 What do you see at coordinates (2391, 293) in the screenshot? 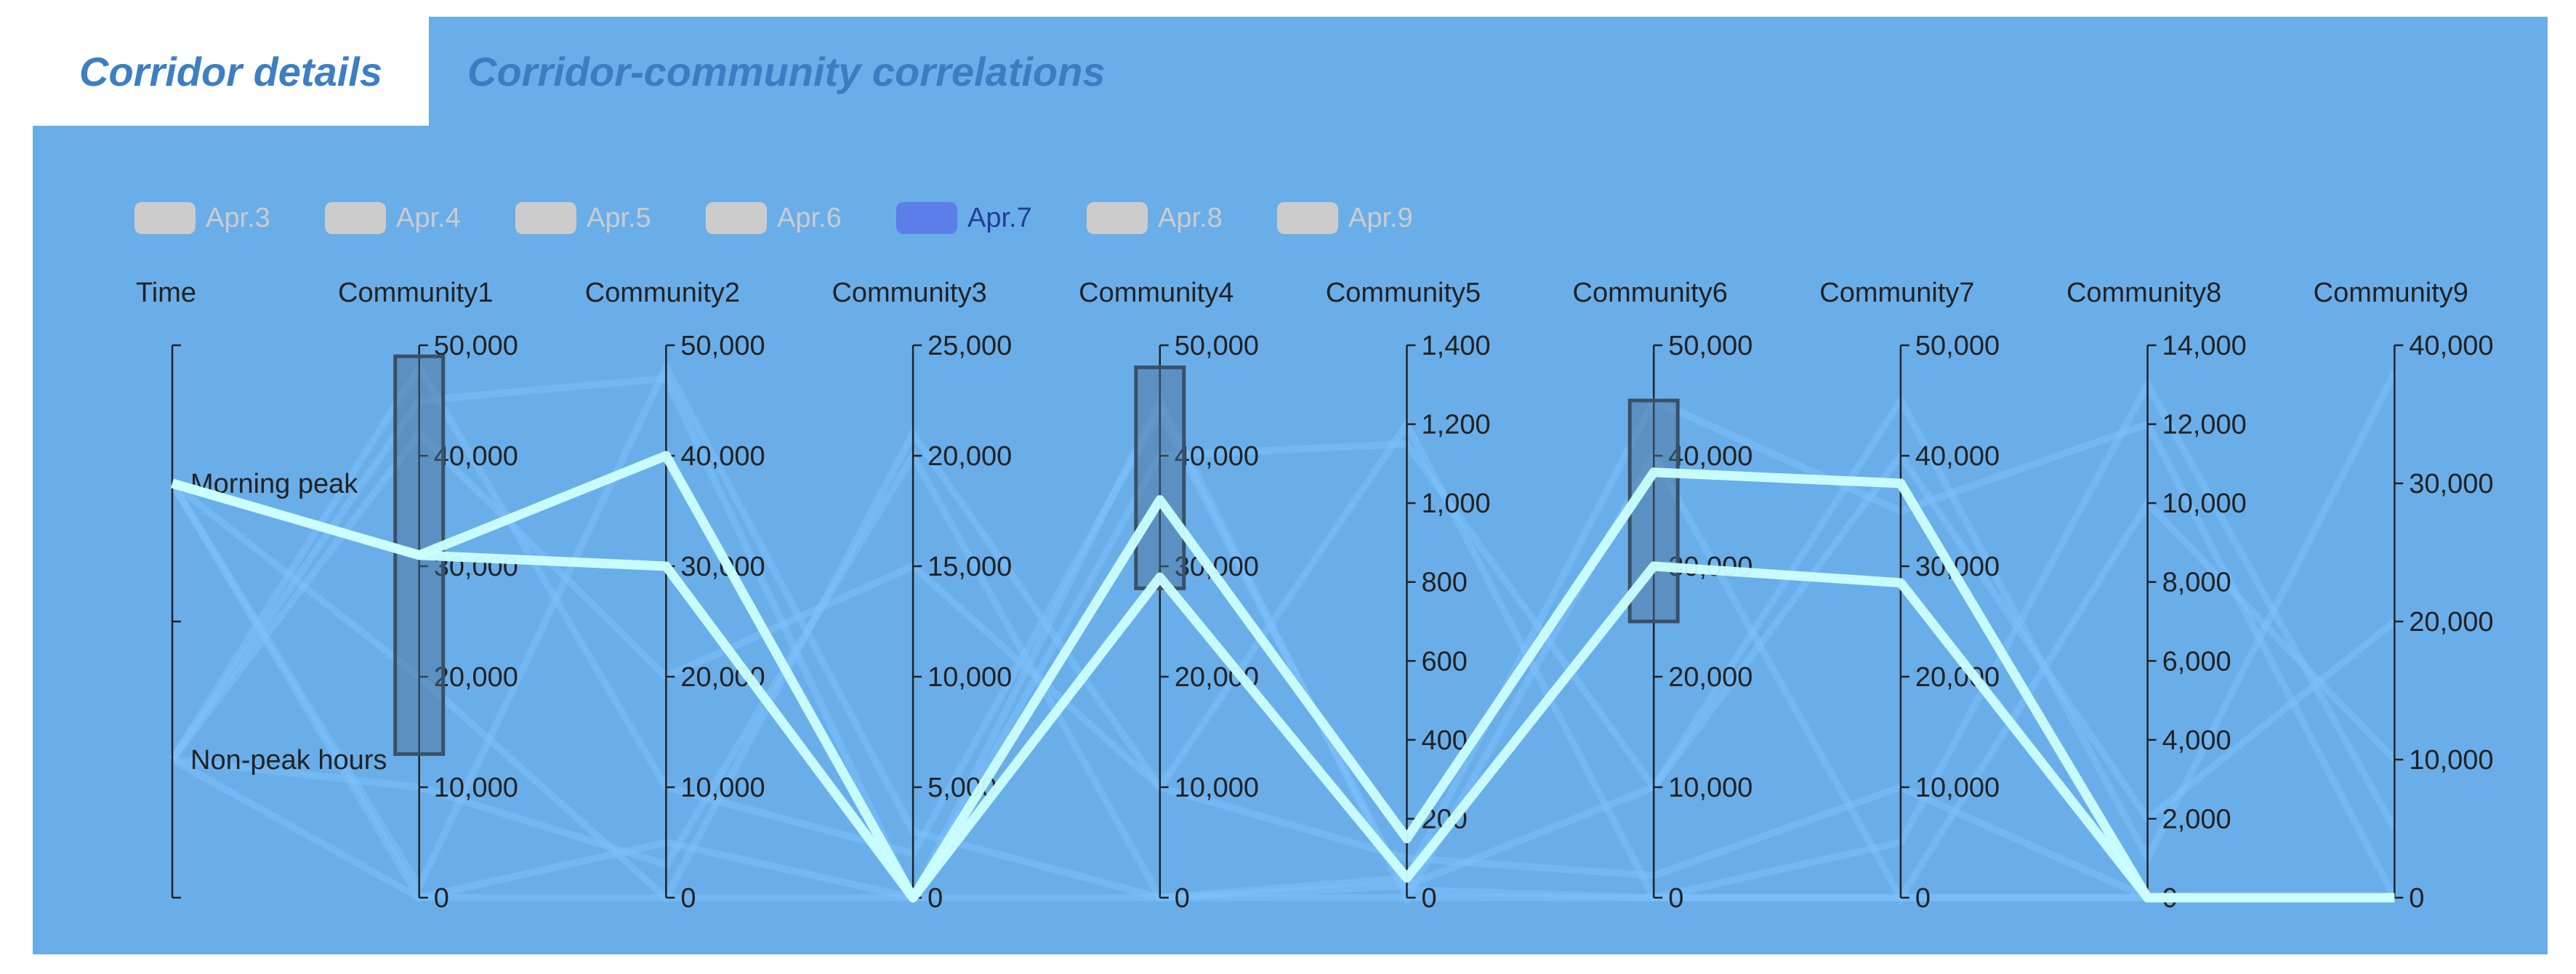
I see `axis-name: Community9` at bounding box center [2391, 293].